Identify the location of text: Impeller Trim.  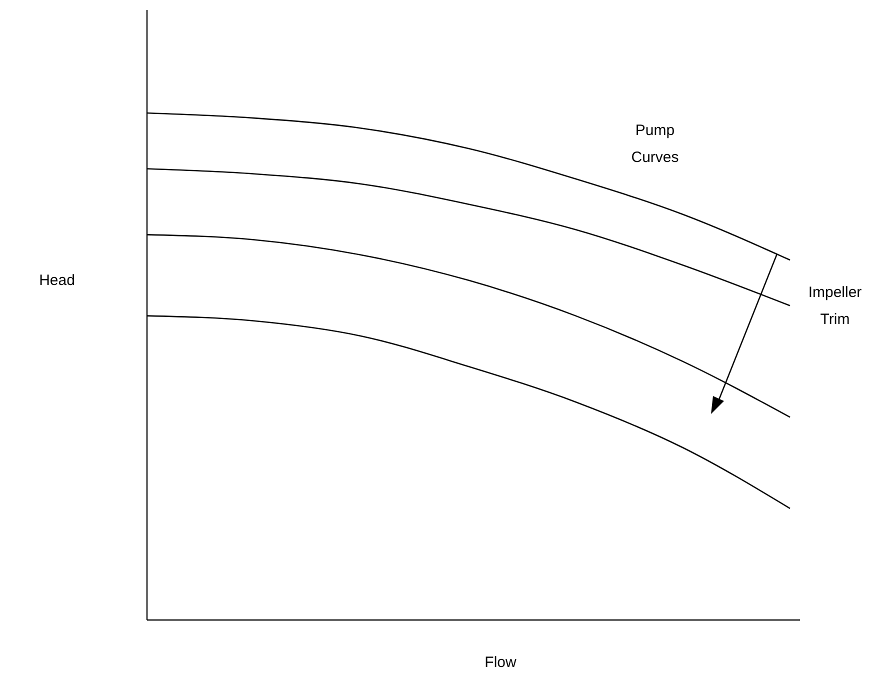
(835, 306).